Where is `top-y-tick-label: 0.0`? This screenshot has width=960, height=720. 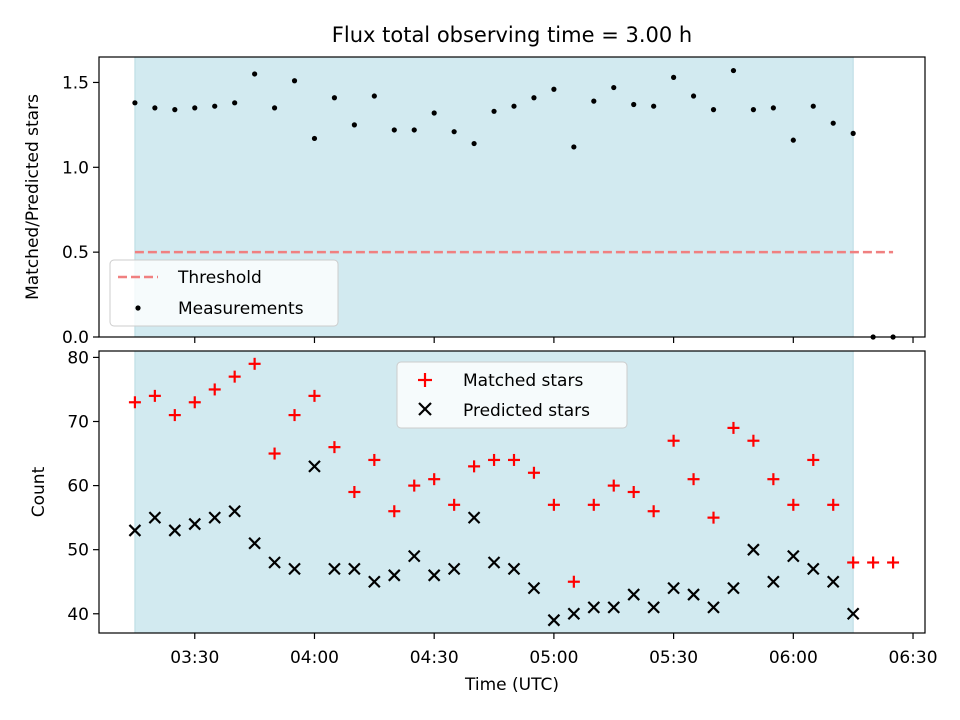 top-y-tick-label: 0.0 is located at coordinates (75, 338).